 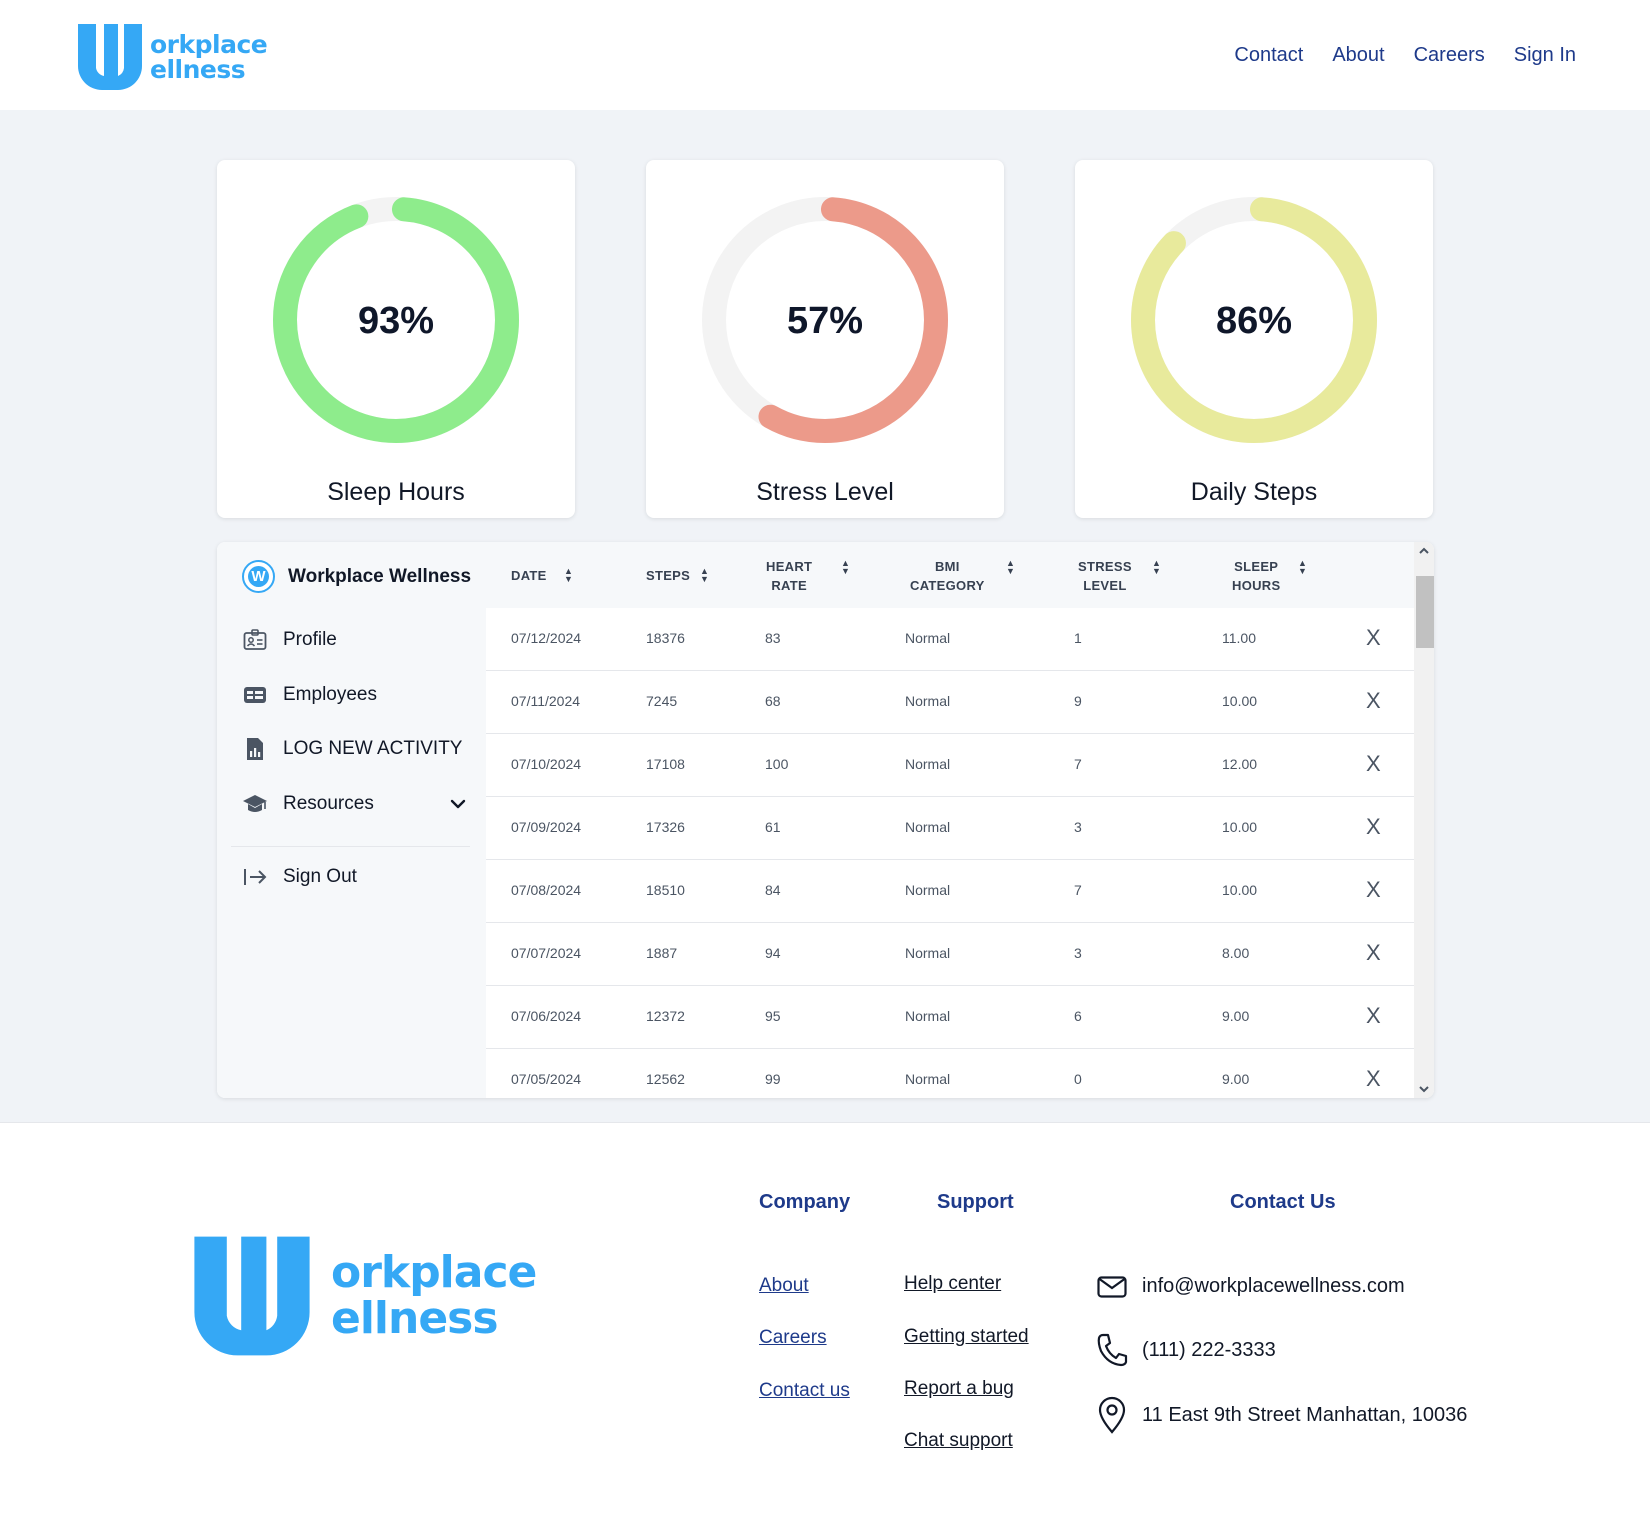 What do you see at coordinates (966, 1336) in the screenshot?
I see `footer-link-getting-started: Getting started` at bounding box center [966, 1336].